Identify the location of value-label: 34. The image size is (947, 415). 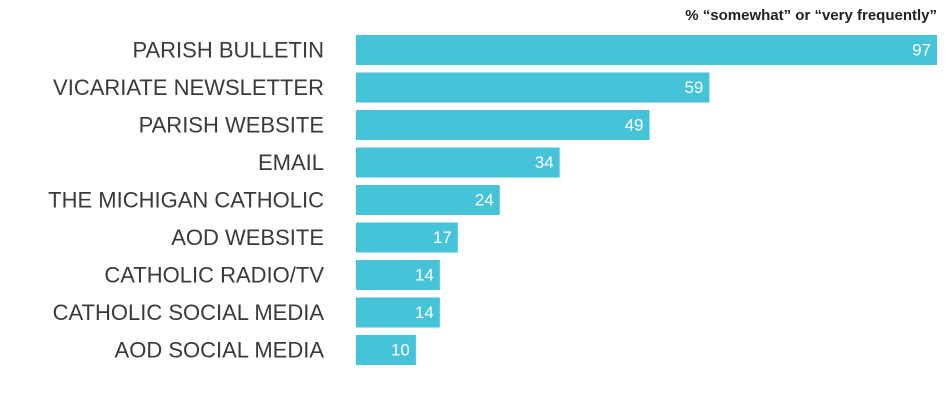
(544, 162).